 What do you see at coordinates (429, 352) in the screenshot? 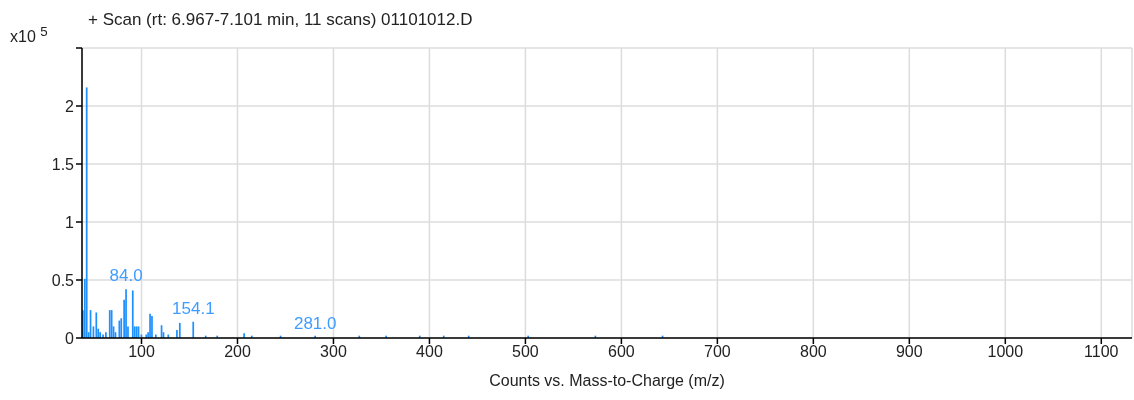
I see `x-tick-label: 400` at bounding box center [429, 352].